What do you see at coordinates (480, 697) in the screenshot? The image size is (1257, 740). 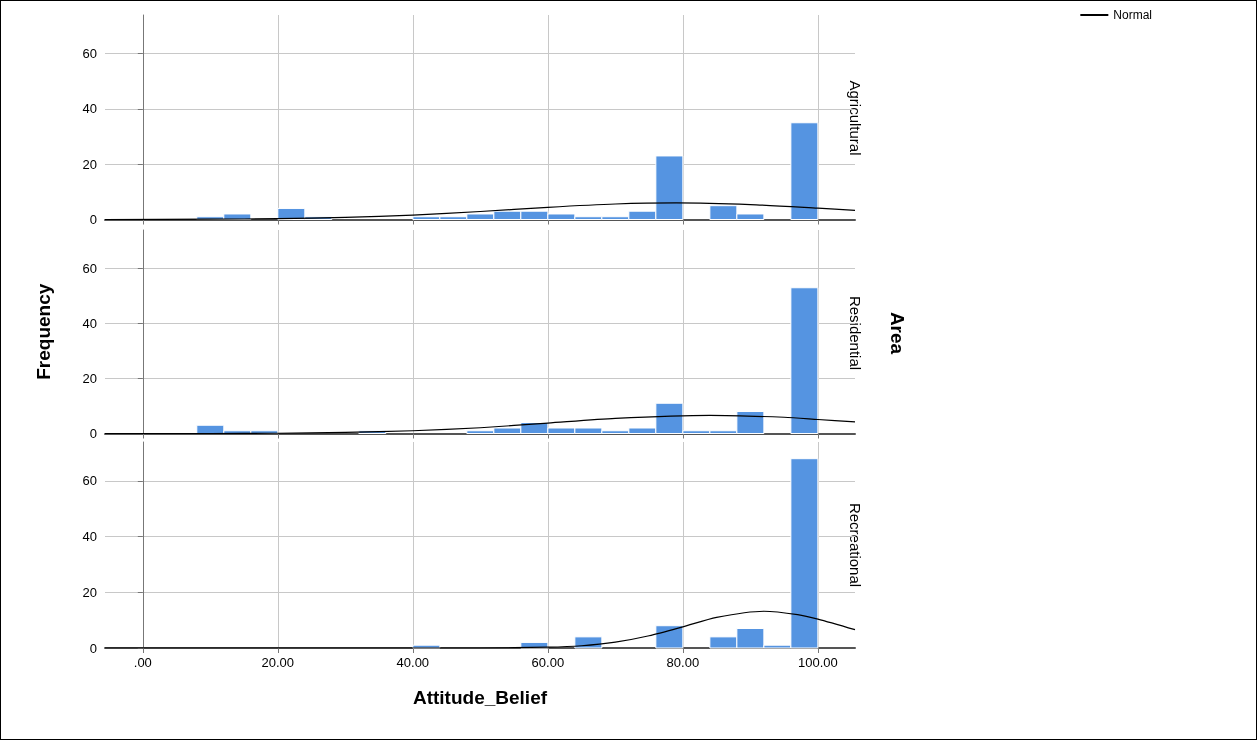 I see `x-axis-title: Attitude_Belief` at bounding box center [480, 697].